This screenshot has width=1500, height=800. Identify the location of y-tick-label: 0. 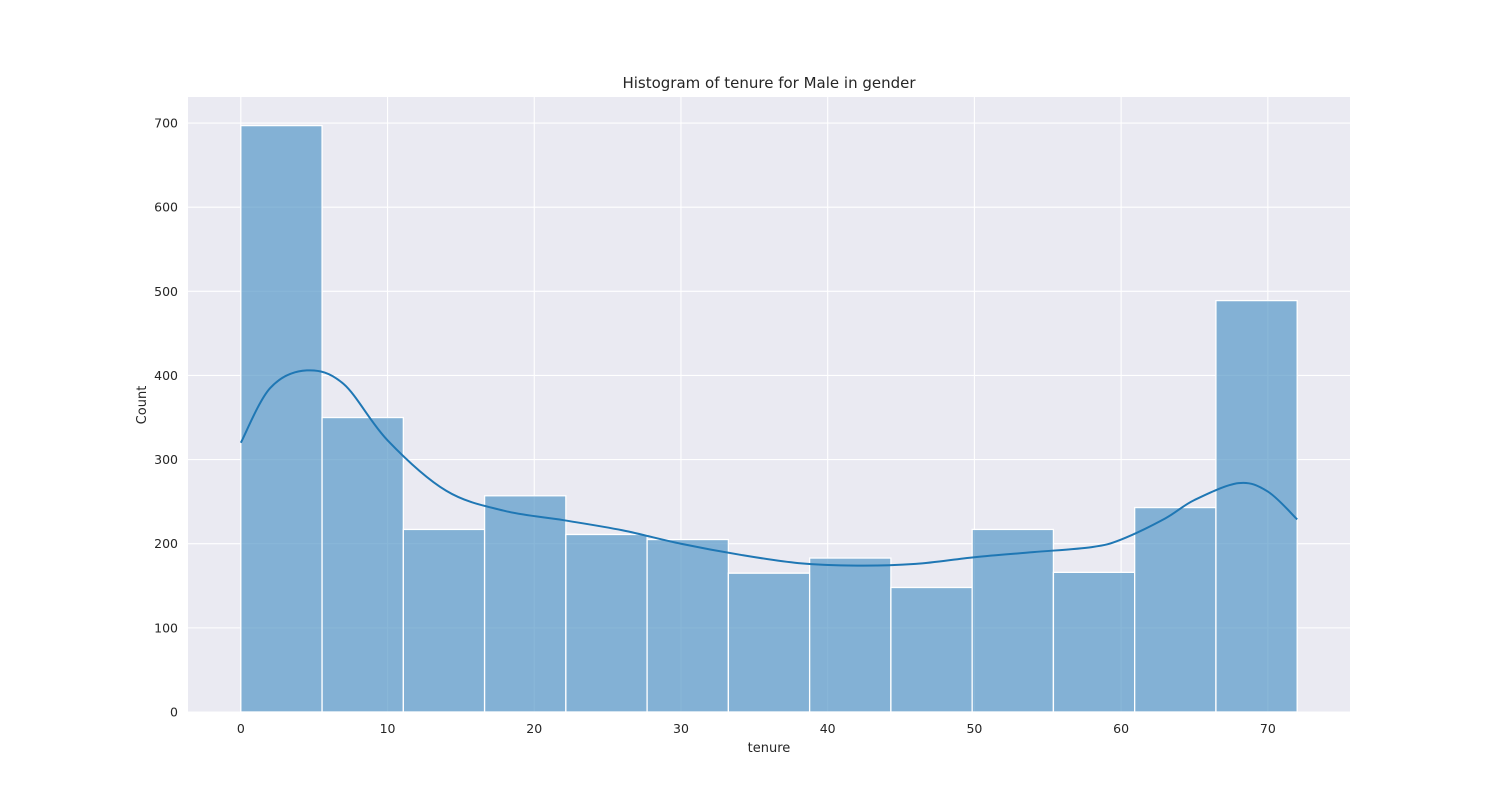
(174, 712).